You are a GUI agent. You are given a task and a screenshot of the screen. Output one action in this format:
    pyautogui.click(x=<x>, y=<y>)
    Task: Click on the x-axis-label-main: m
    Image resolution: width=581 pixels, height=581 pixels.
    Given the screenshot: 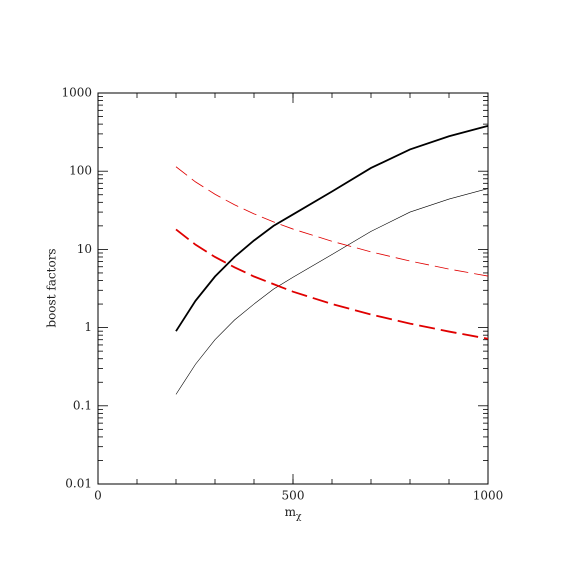 What is the action you would take?
    pyautogui.click(x=291, y=512)
    